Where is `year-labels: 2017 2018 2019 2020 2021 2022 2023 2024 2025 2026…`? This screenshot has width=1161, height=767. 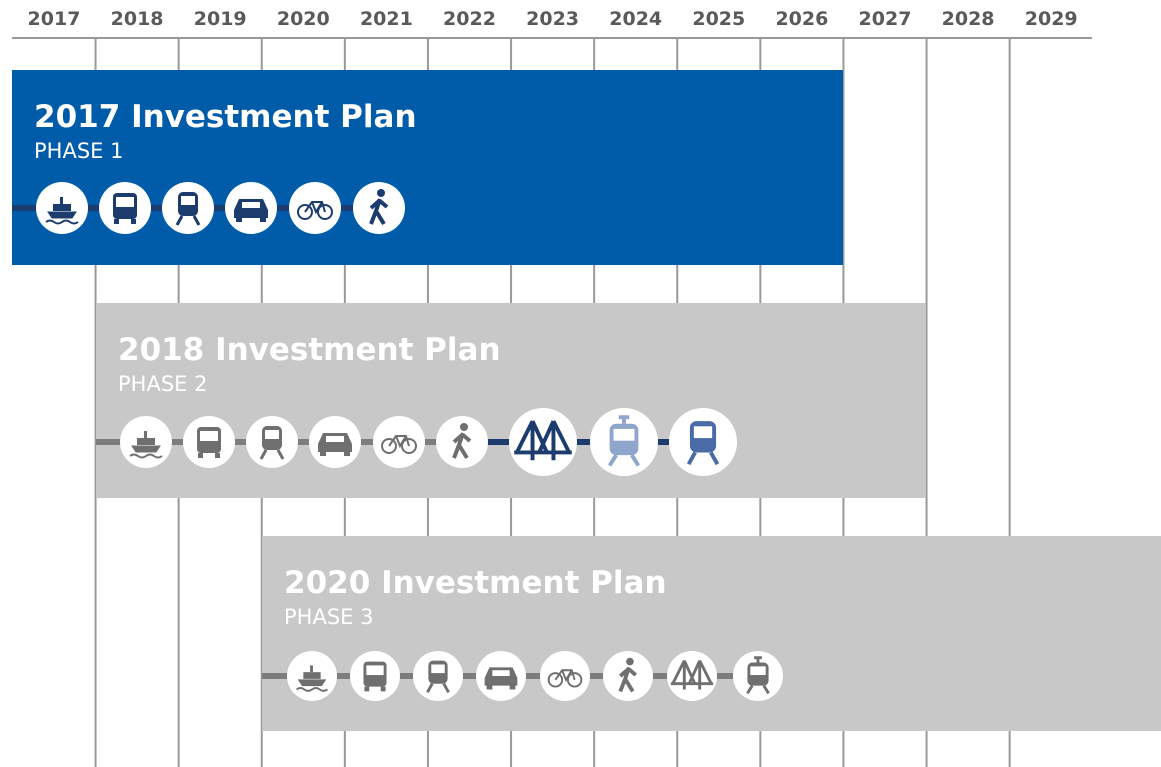
year-labels: 2017 2018 2019 2020 2021 2022 2023 2024 2025 2026… is located at coordinates (553, 19).